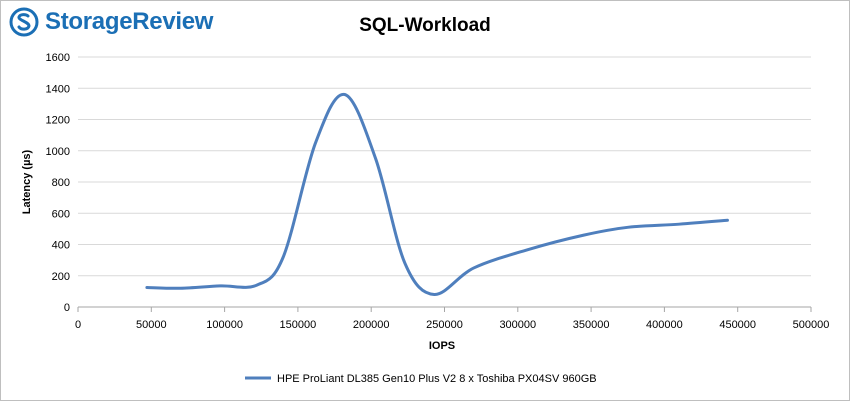  I want to click on x-tick-label: 300000, so click(517, 325).